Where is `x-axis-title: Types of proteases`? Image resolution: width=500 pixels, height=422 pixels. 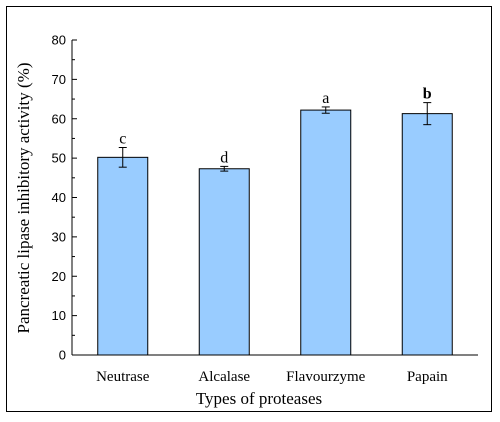
x-axis-title: Types of proteases is located at coordinates (259, 398).